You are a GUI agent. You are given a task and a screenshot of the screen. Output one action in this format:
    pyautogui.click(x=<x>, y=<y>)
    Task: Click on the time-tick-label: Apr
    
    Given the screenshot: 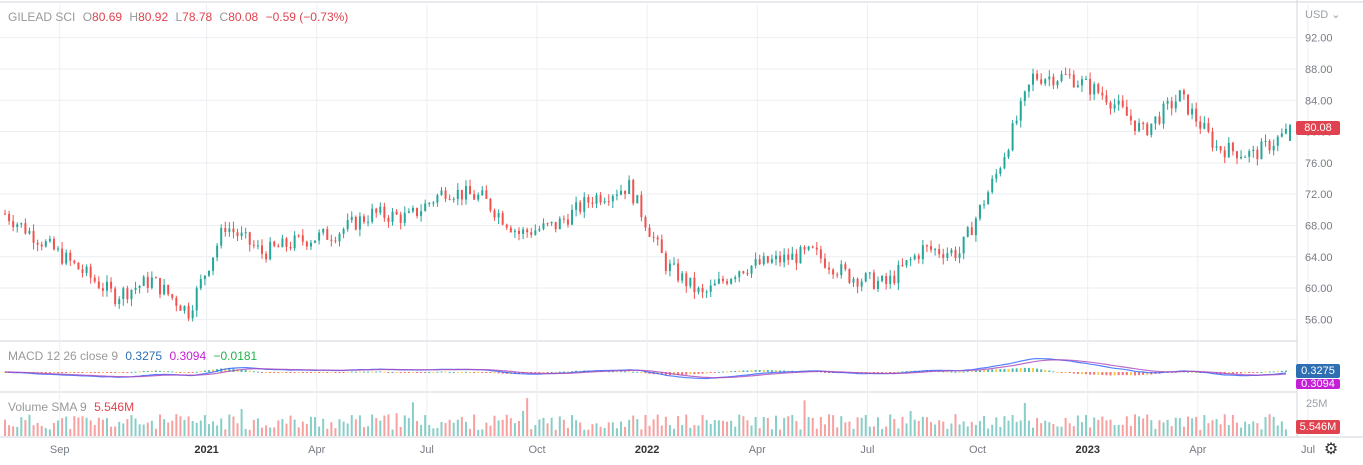 What is the action you would take?
    pyautogui.click(x=757, y=450)
    